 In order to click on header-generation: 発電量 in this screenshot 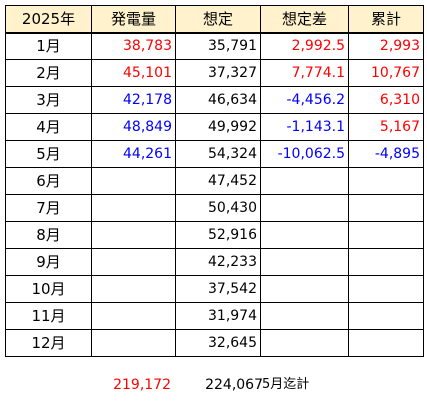, I will do `click(133, 19)`.